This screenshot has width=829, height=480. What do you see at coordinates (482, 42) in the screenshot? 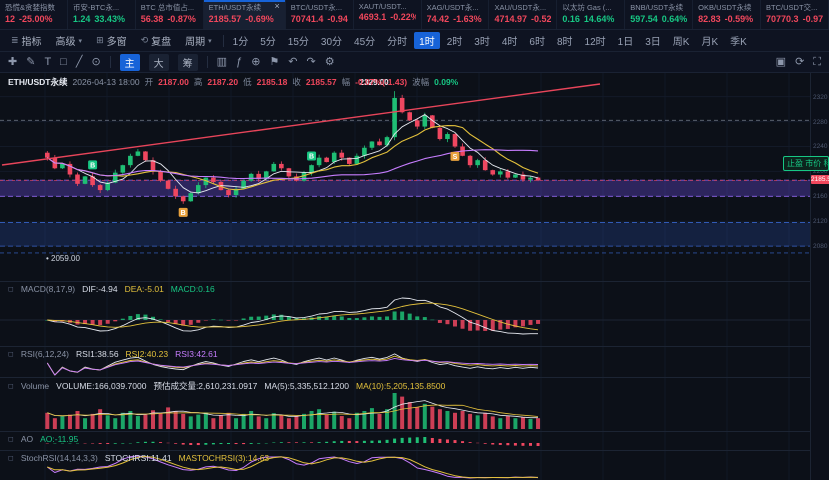
I see `timeframe-item: 3时` at bounding box center [482, 42].